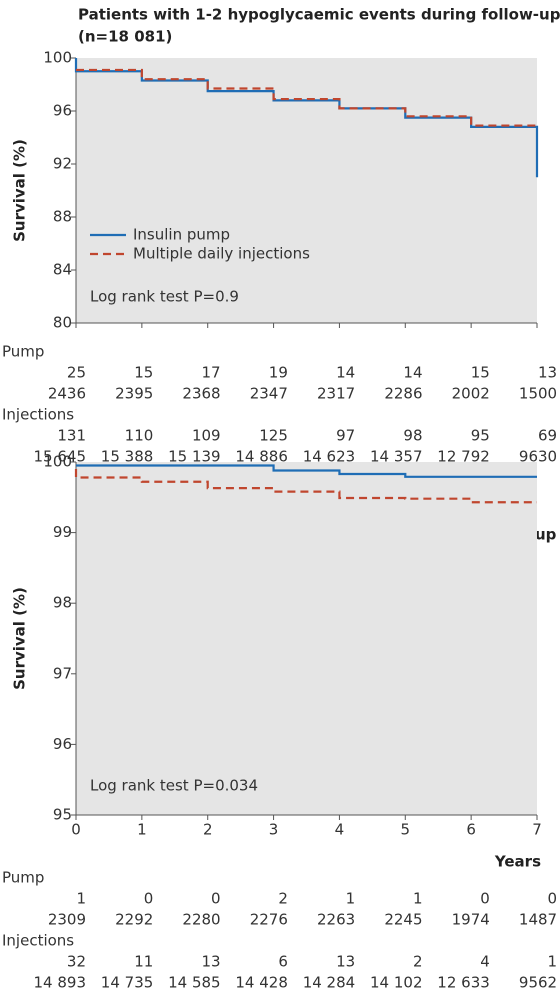 The image size is (560, 995). Describe the element at coordinates (537, 830) in the screenshot. I see `x-tick-label: 7` at that location.